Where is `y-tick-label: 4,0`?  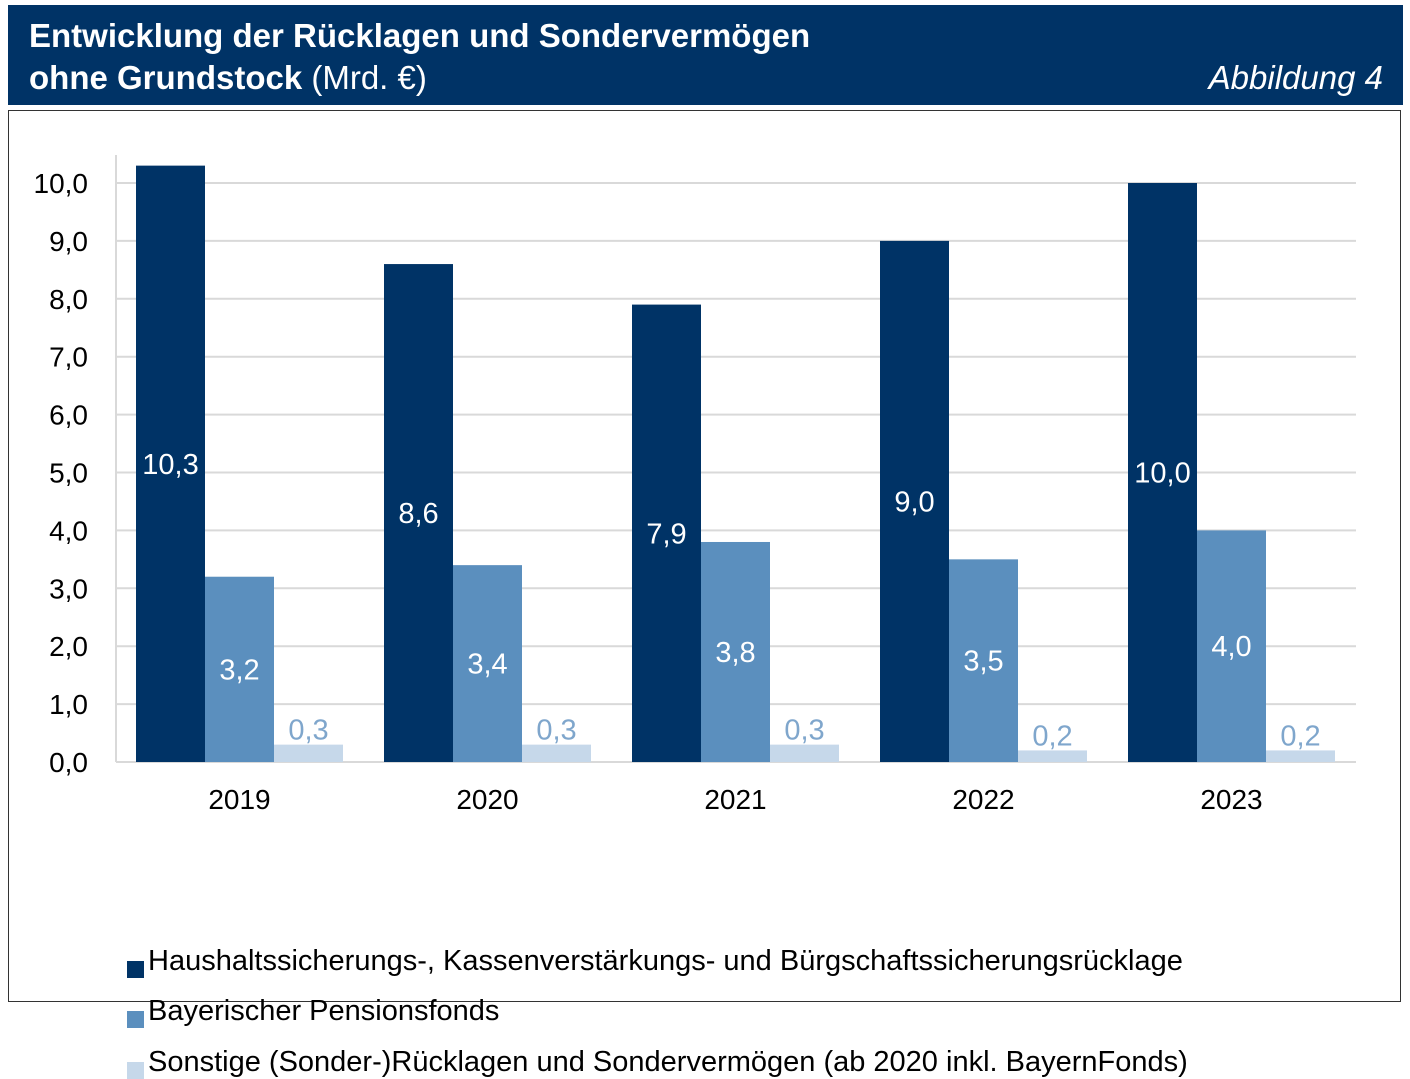
y-tick-label: 4,0 is located at coordinates (68, 530).